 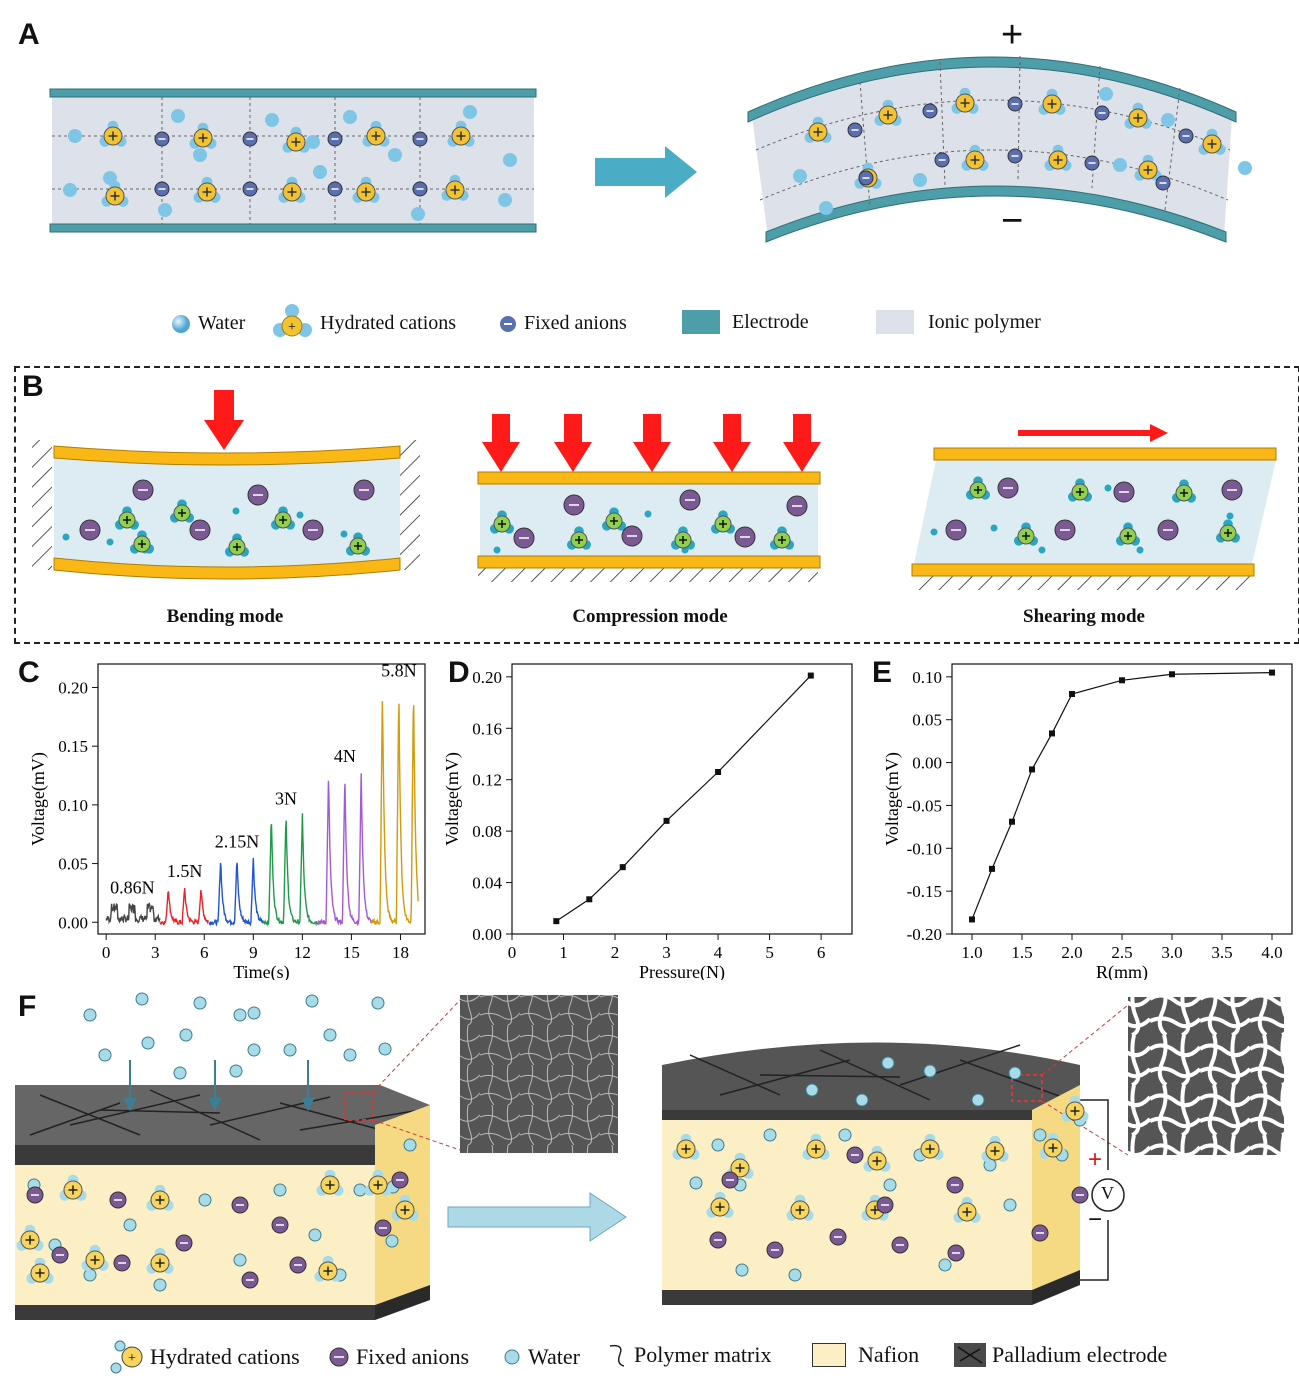 What do you see at coordinates (487, 934) in the screenshot?
I see `chart-d-ytick-label: 0.00` at bounding box center [487, 934].